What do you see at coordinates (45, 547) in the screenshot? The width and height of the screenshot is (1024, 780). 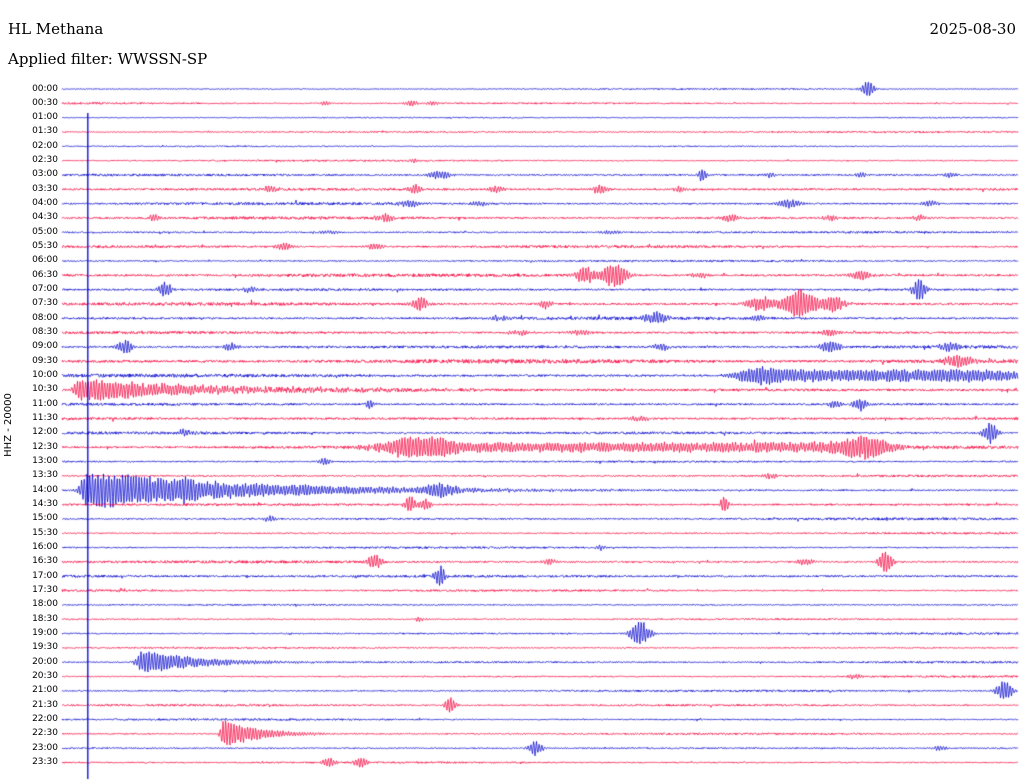 I see `time-label: 16:00` at bounding box center [45, 547].